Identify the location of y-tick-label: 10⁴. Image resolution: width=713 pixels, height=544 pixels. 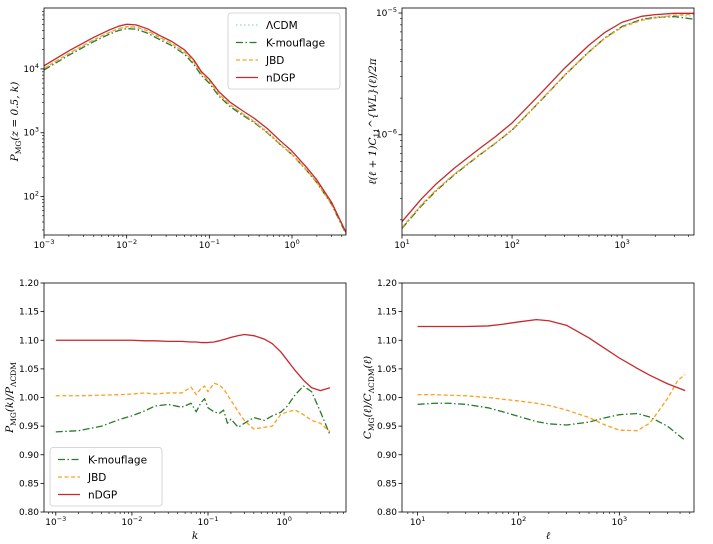
(31, 68).